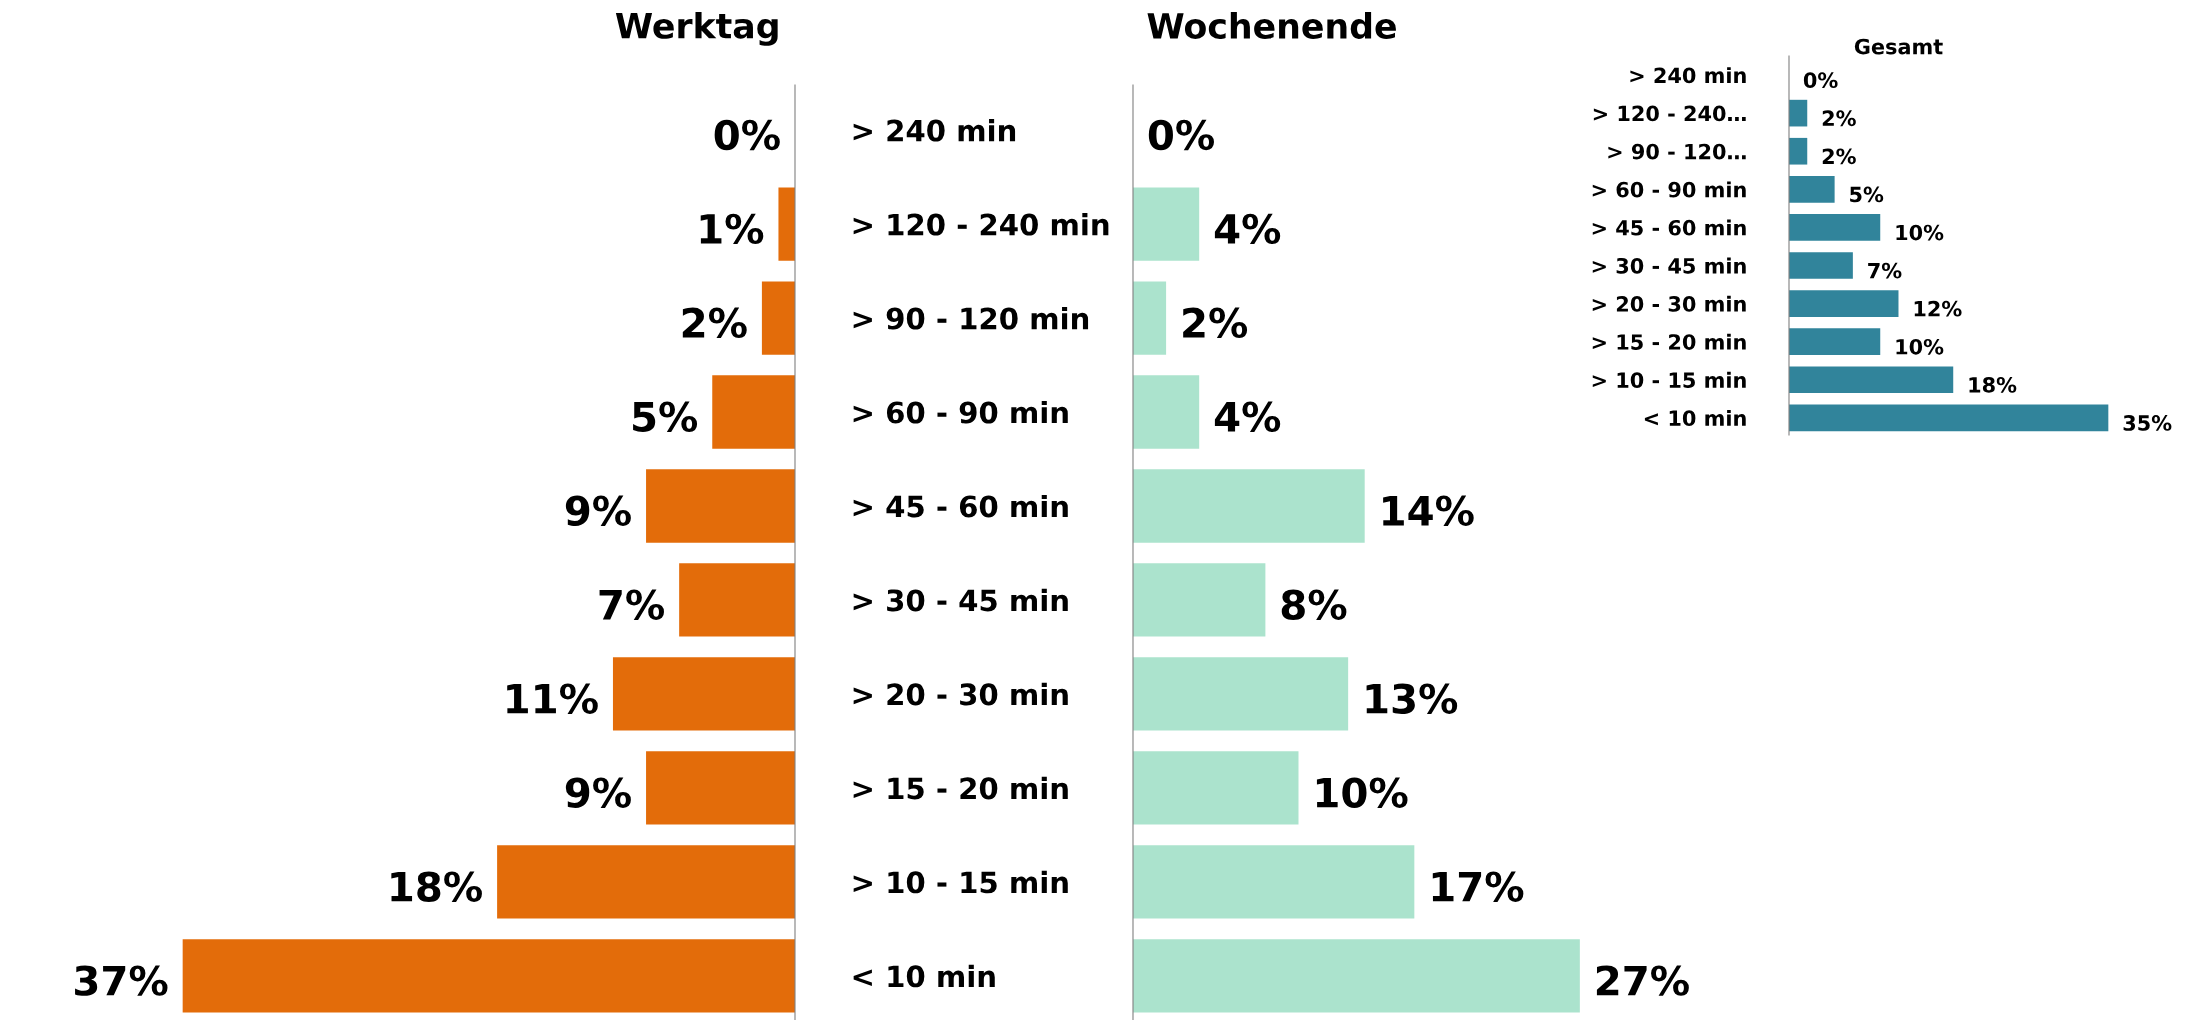 This screenshot has height=1020, width=2212. I want to click on data-label: 11%, so click(552, 698).